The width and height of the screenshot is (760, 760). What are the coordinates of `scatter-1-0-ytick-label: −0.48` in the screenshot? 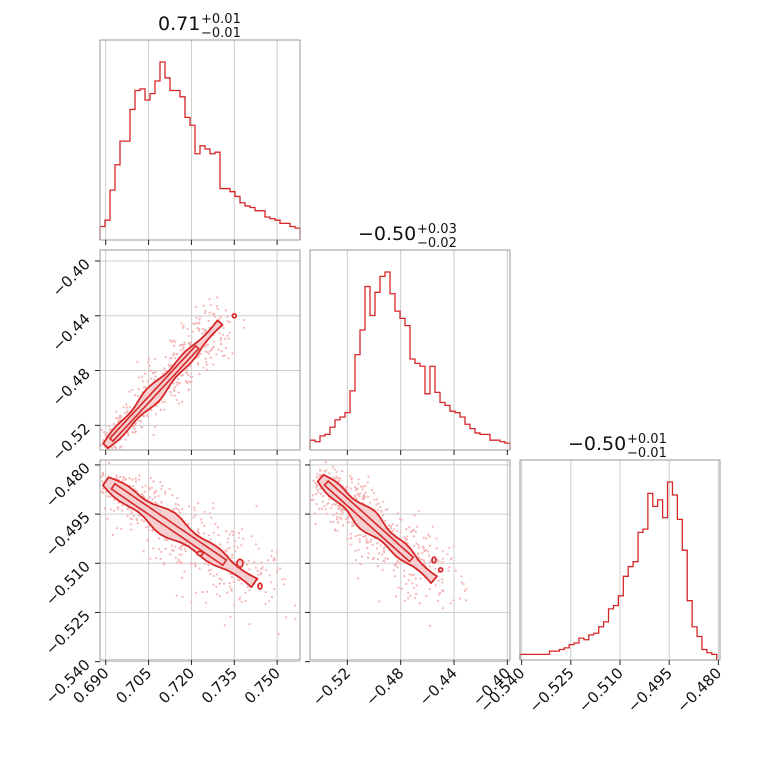 It's located at (71, 387).